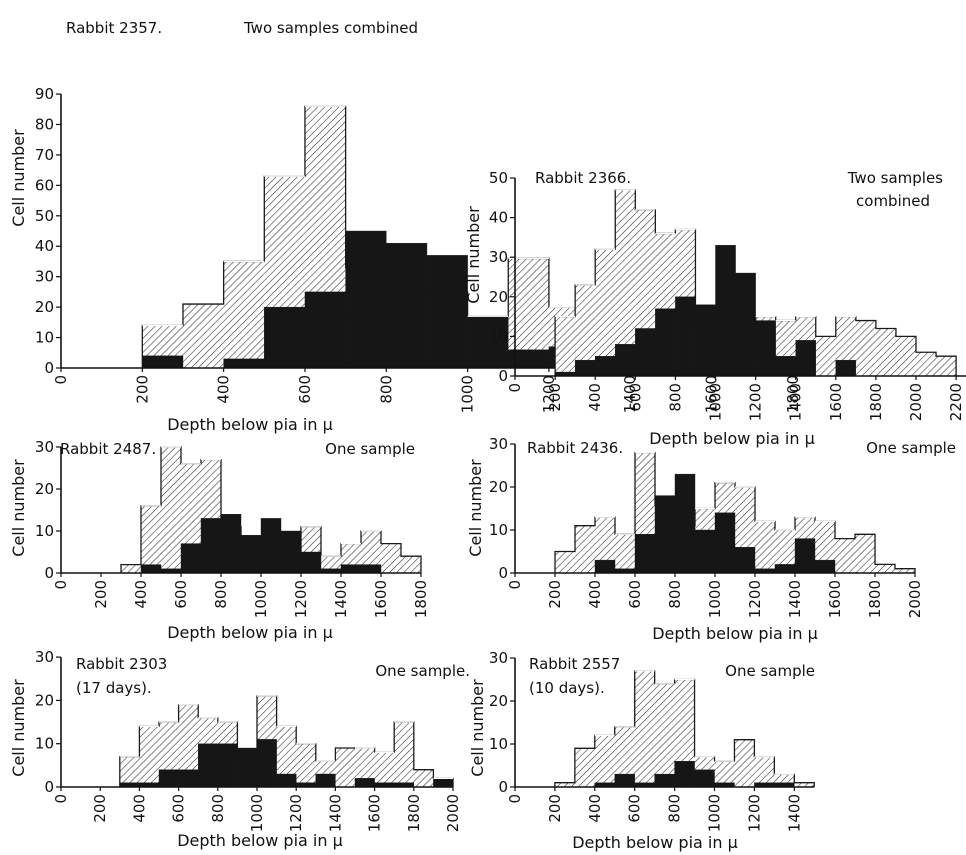 This screenshot has width=966, height=855. Describe the element at coordinates (555, 397) in the screenshot. I see `x-tick-label: 200` at that location.